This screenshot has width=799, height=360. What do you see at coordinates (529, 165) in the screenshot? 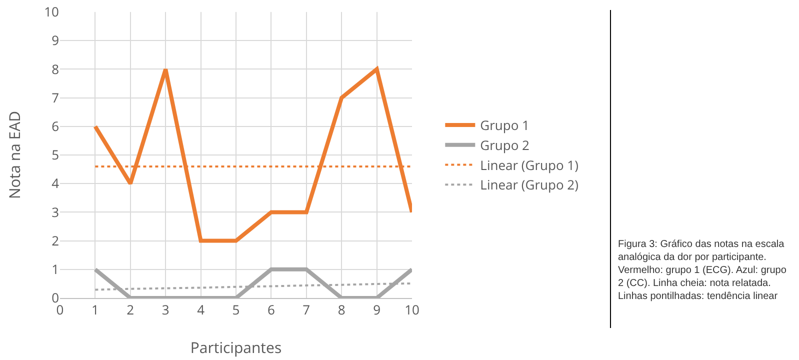
I see `legend-label: Linear (Grupo 1)` at bounding box center [529, 165].